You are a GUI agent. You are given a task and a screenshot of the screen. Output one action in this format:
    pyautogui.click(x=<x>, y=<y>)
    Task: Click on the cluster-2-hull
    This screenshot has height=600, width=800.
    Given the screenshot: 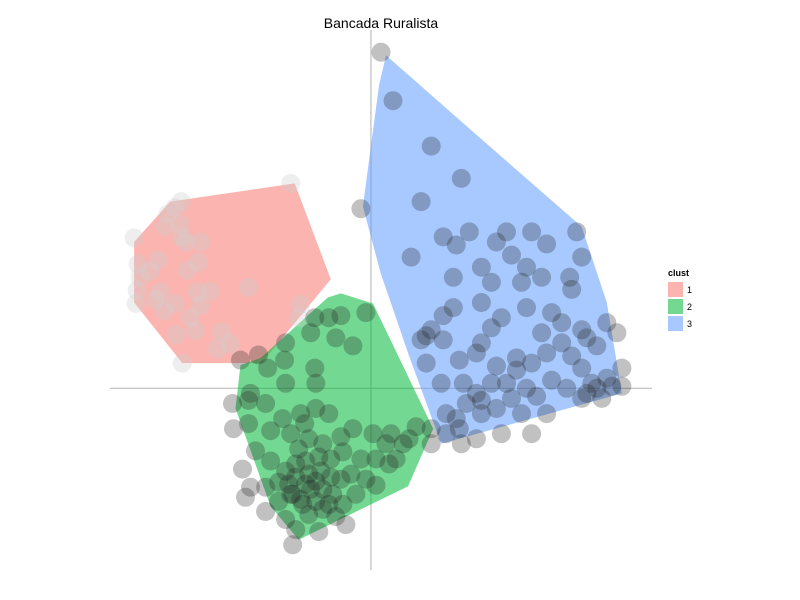 What is the action you would take?
    pyautogui.click(x=334, y=416)
    